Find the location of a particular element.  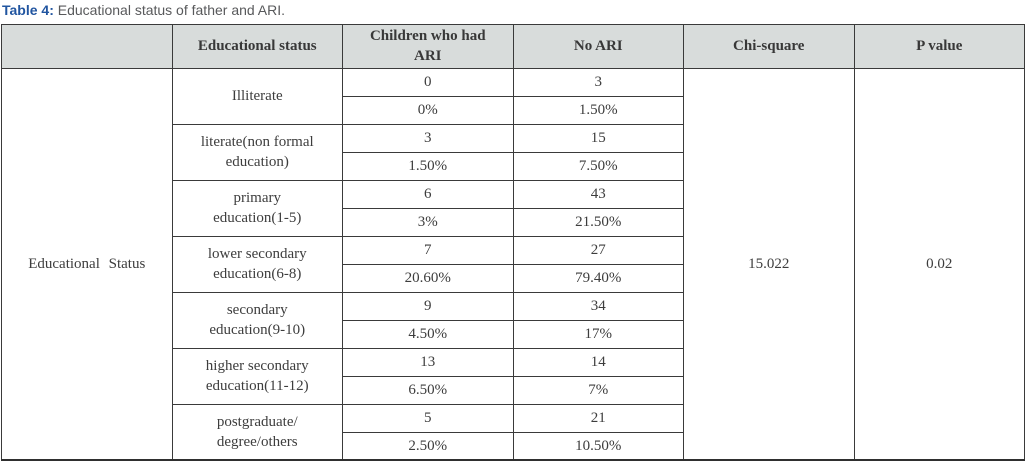

ari-count-cell: 3 is located at coordinates (428, 138).